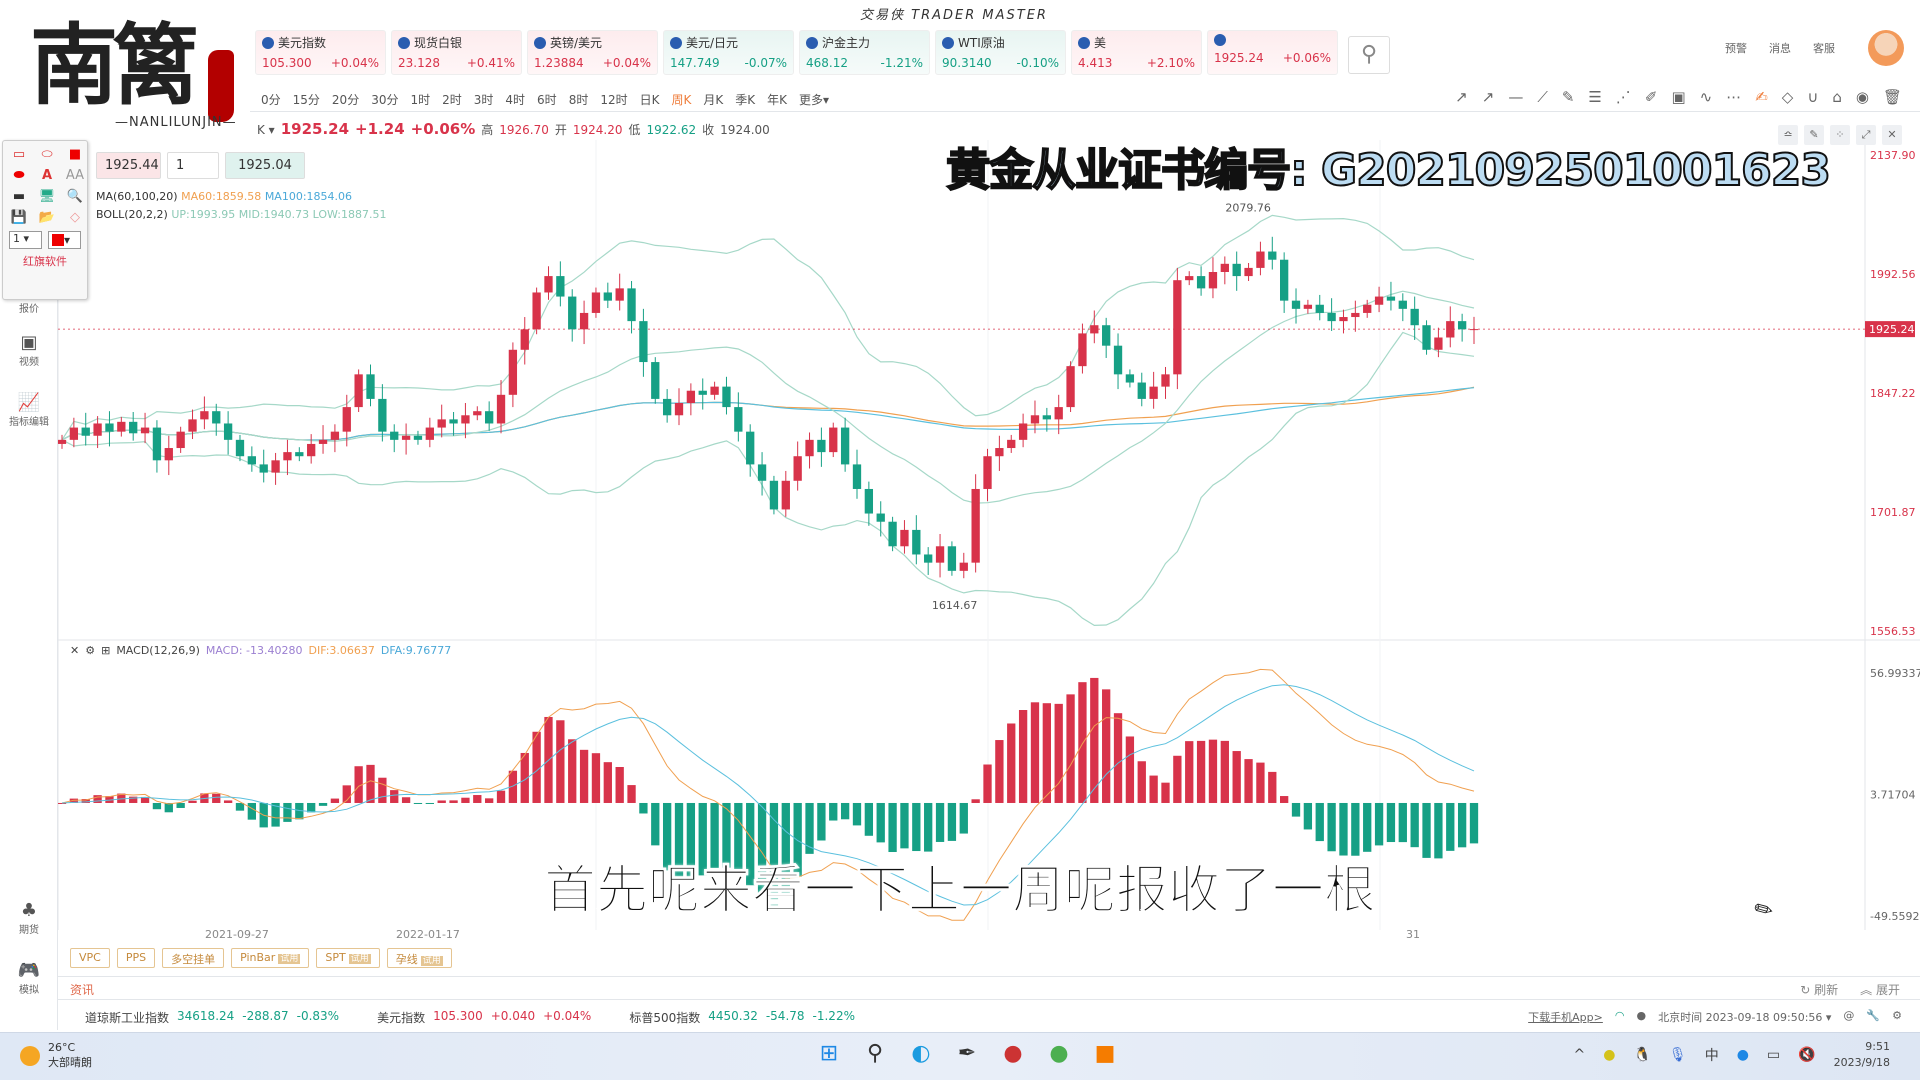 The height and width of the screenshot is (1080, 1920). Describe the element at coordinates (19, 154) in the screenshot. I see `rectangle-icon: ▭` at that location.